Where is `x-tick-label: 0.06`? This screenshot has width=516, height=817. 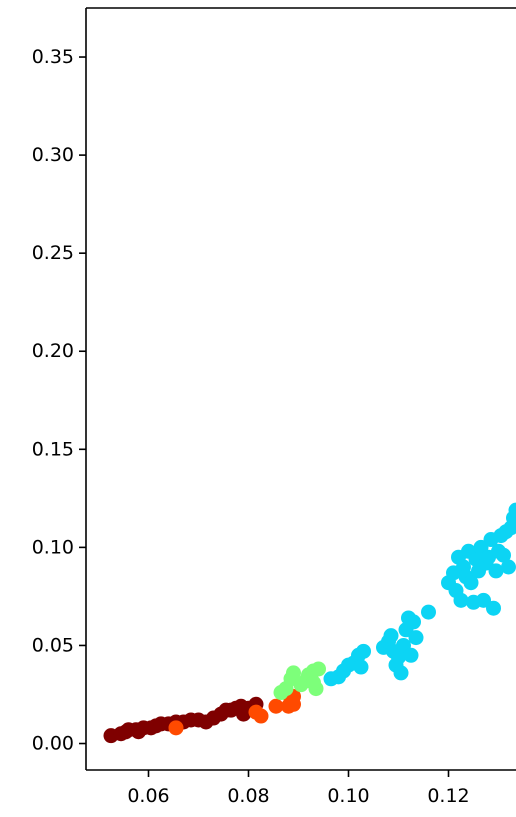
x-tick-label: 0.06 is located at coordinates (148, 796).